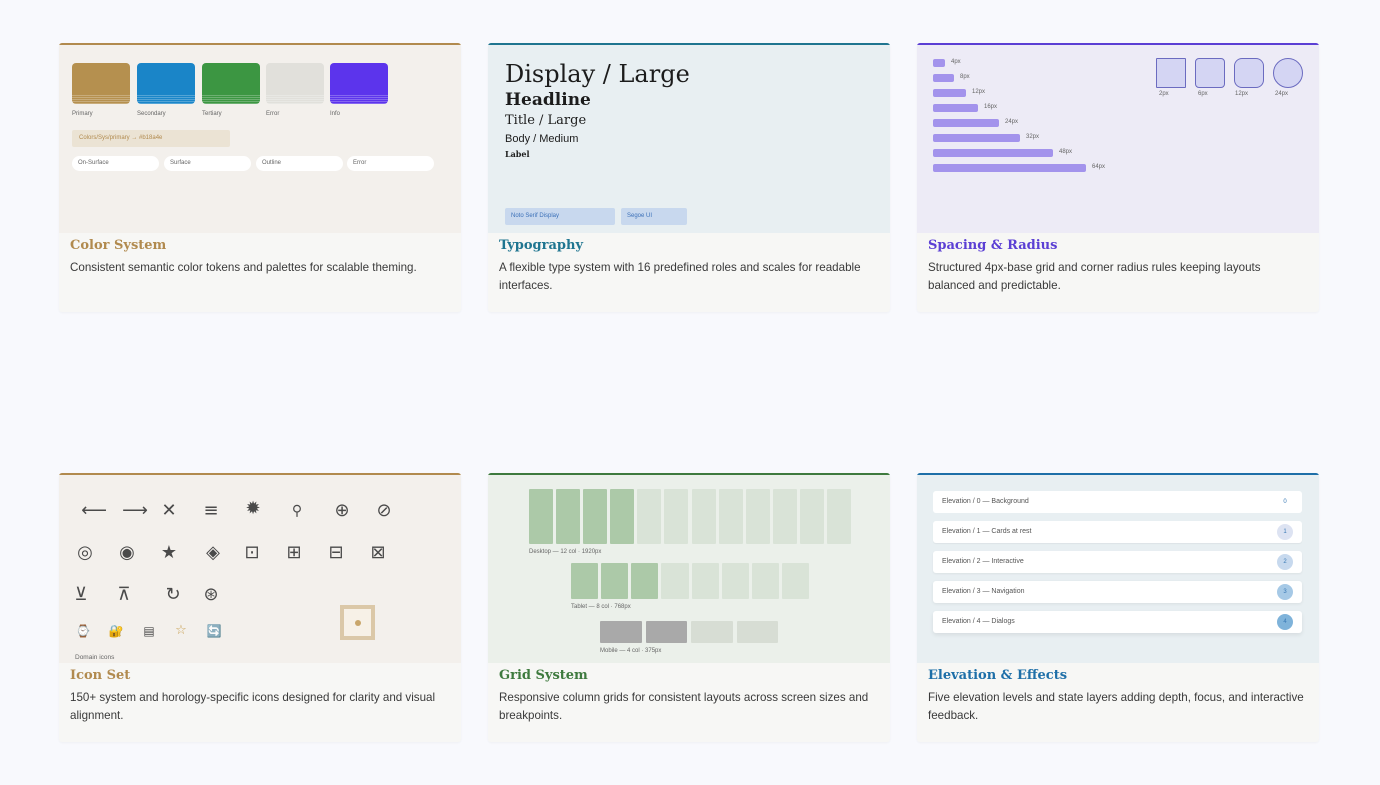  What do you see at coordinates (1117, 502) in the screenshot?
I see `elevation-row: Elevation / 0 — Background 0` at bounding box center [1117, 502].